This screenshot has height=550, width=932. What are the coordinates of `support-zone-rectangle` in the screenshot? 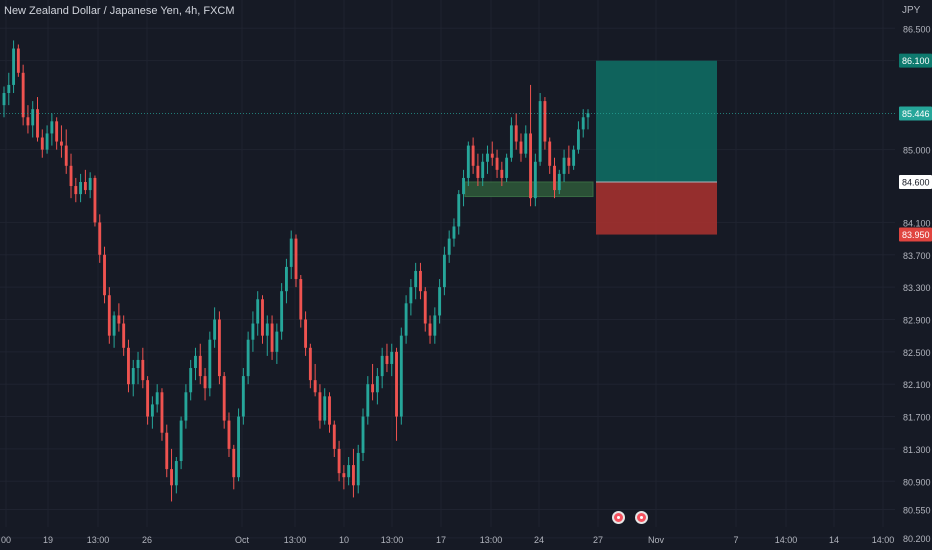 It's located at (529, 189).